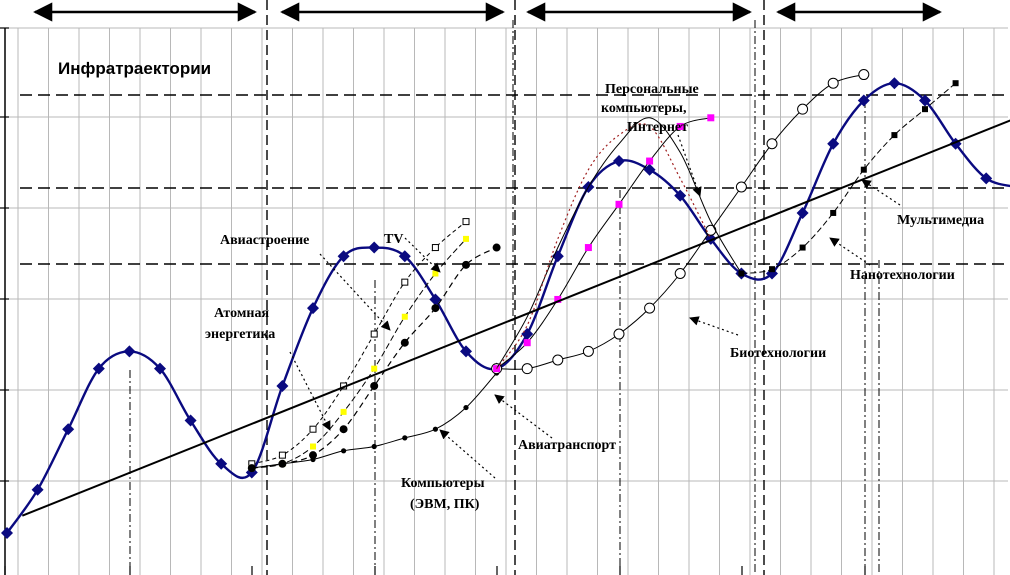 The height and width of the screenshot is (575, 1010). What do you see at coordinates (355, 292) in the screenshot?
I see `leader-aviastroenie` at bounding box center [355, 292].